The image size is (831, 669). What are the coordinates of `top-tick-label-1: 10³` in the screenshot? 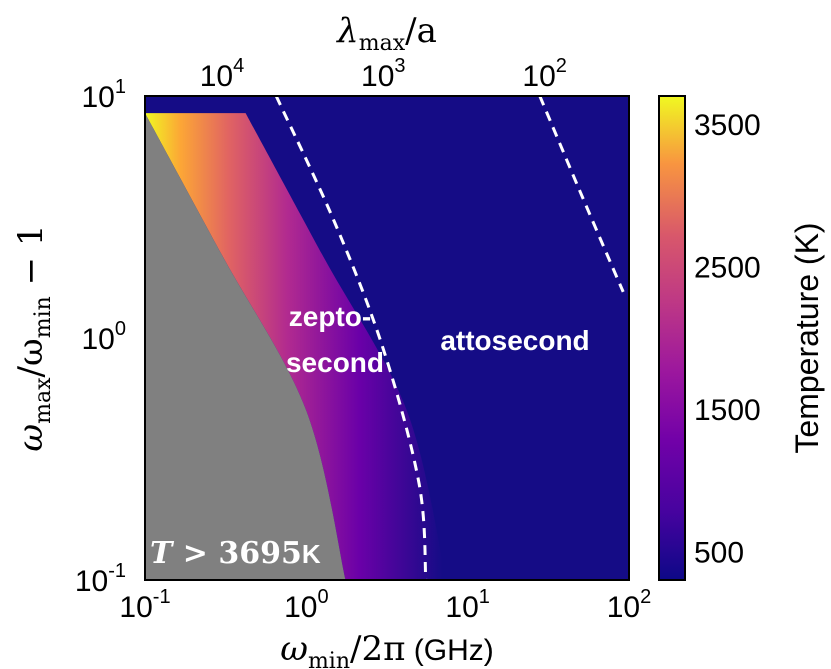 It's located at (383, 74).